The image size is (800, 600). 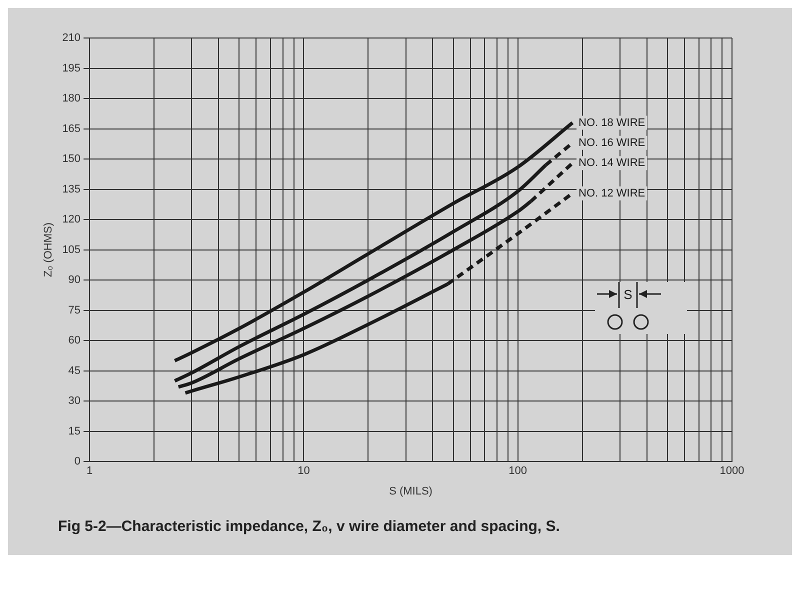 What do you see at coordinates (71, 250) in the screenshot?
I see `y-tick-label: 105` at bounding box center [71, 250].